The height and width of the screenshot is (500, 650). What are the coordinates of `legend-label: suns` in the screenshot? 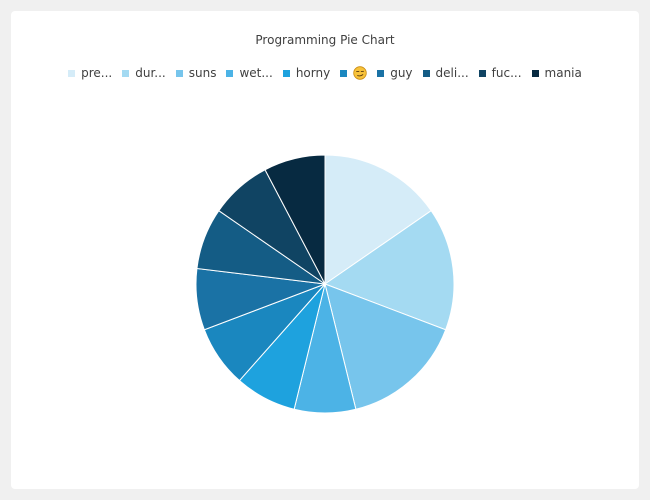 It's located at (202, 73).